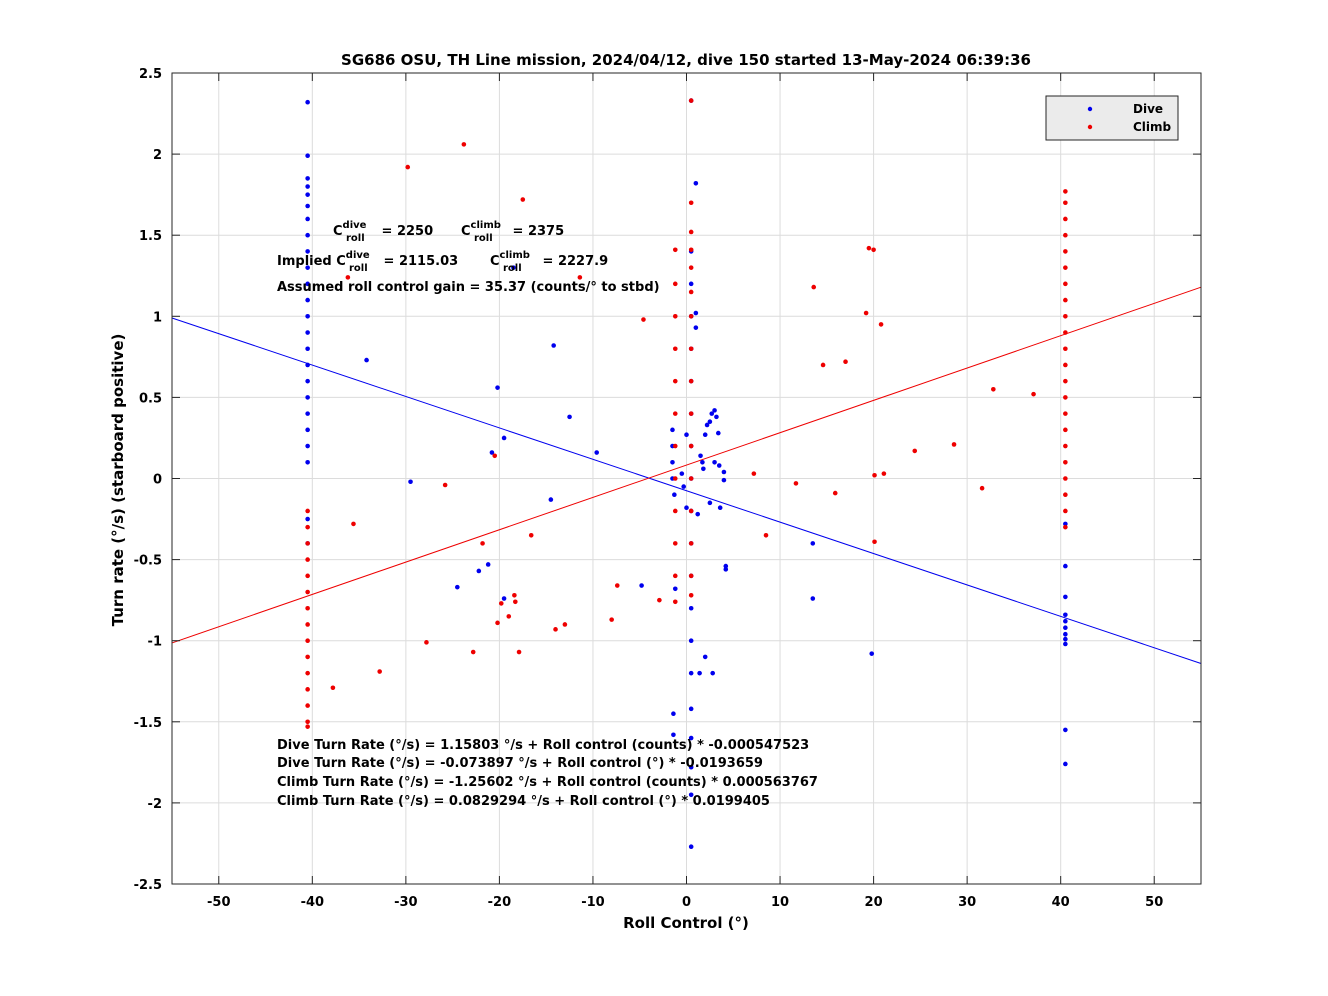 The height and width of the screenshot is (996, 1328). What do you see at coordinates (448, 232) in the screenshot?
I see `c-roll-annotation: Cdive roll = 2250 Cclimb roll = 2375` at bounding box center [448, 232].